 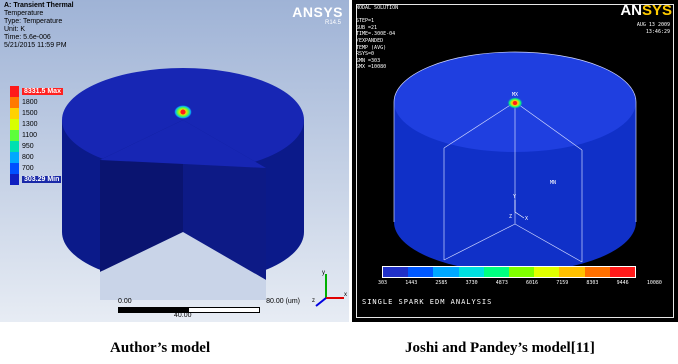 What do you see at coordinates (411, 283) in the screenshot?
I see `colorbar-tick: 1443` at bounding box center [411, 283].